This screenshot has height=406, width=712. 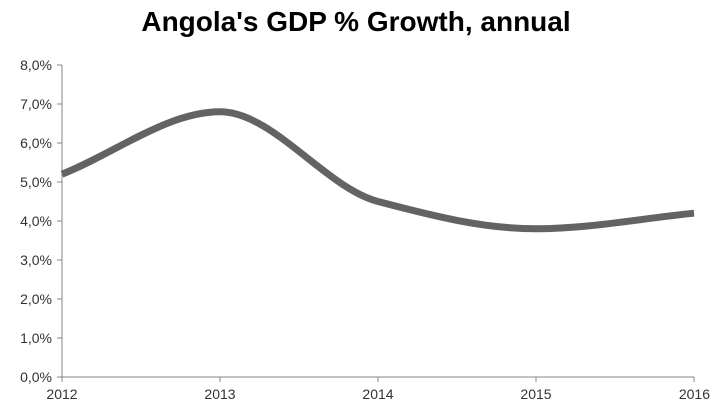 What do you see at coordinates (219, 394) in the screenshot?
I see `x-tick-label: 2013` at bounding box center [219, 394].